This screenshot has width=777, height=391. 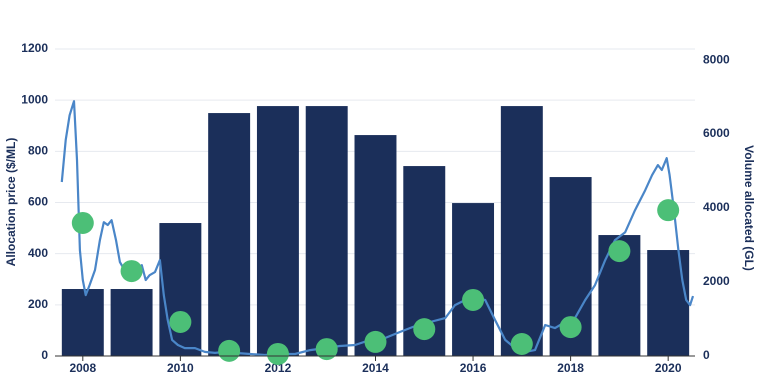 What do you see at coordinates (34, 99) in the screenshot?
I see `y-tick-label: 1000` at bounding box center [34, 99].